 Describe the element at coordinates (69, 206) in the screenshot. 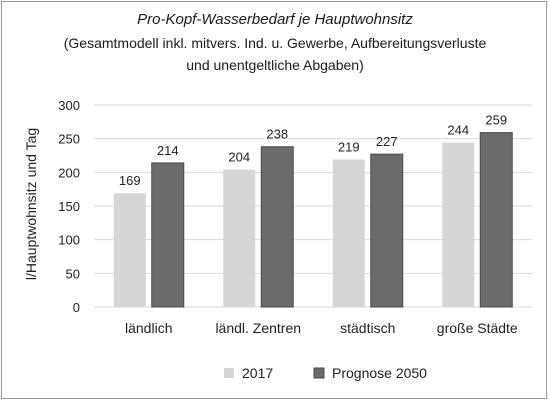

I see `y-tick-label-150: 150` at that location.